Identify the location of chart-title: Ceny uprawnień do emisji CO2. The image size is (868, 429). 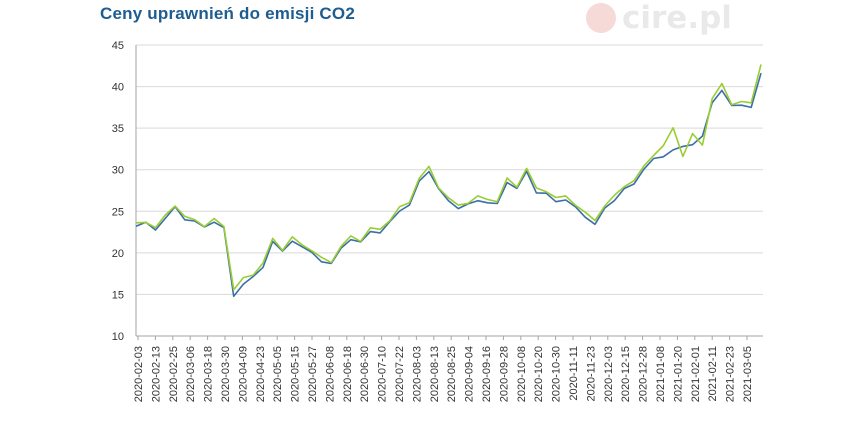
(227, 13).